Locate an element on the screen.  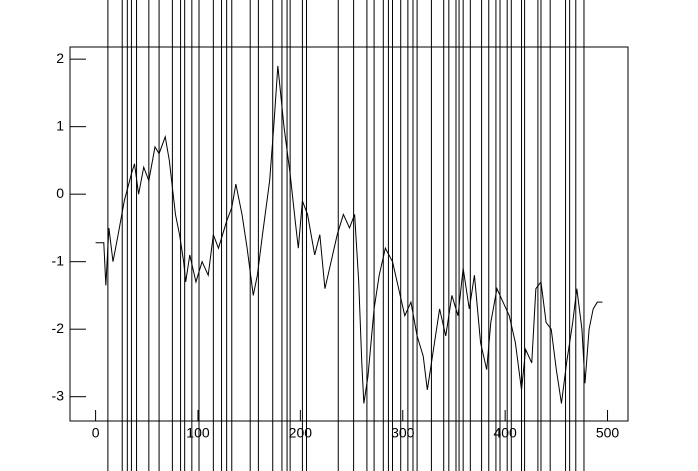
x-tick-label: 0 is located at coordinates (96, 433).